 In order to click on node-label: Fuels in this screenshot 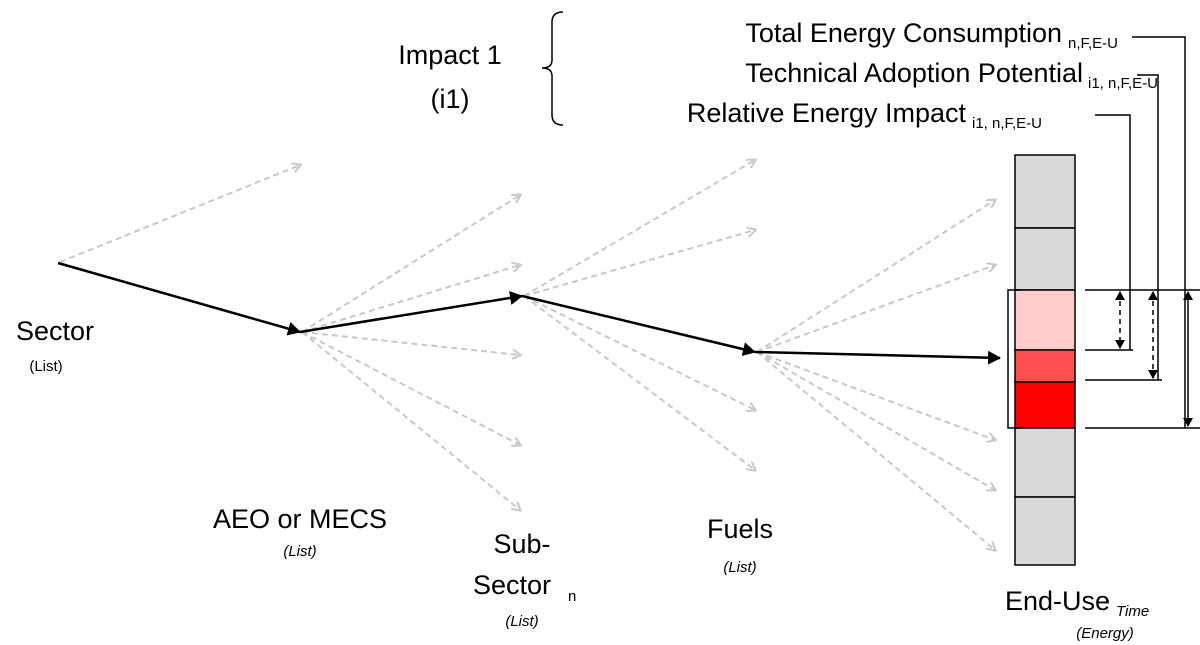, I will do `click(740, 529)`.